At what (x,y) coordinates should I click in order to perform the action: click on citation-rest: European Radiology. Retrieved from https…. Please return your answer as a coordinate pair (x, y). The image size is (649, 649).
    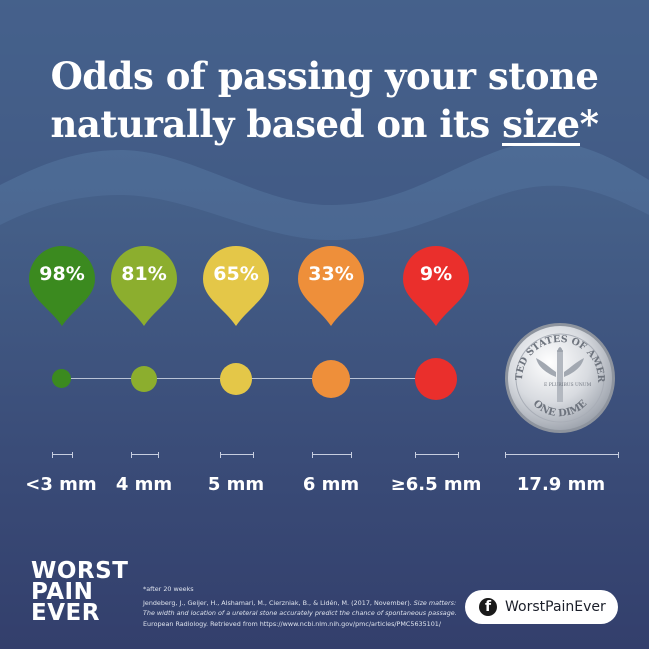
    Looking at the image, I should click on (292, 623).